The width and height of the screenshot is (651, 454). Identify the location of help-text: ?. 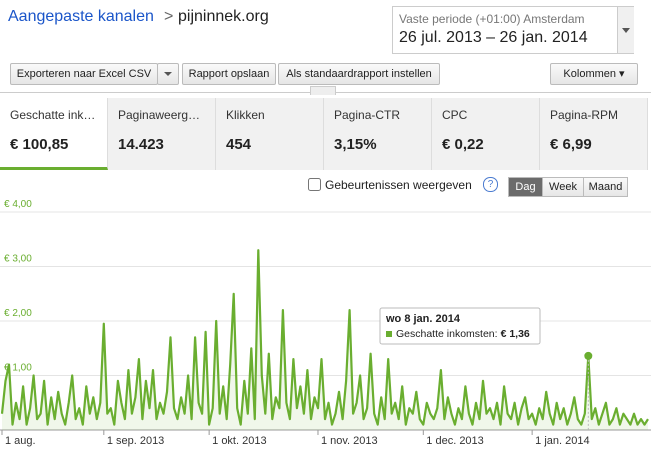
(490, 184).